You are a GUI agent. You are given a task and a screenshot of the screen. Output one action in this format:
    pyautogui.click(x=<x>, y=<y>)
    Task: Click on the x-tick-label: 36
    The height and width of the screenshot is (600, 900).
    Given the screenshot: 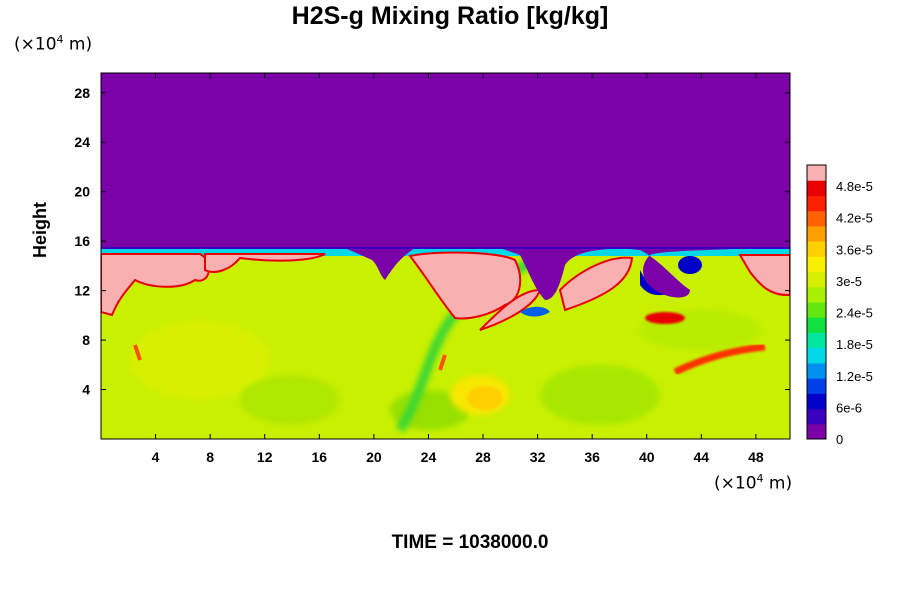 What is the action you would take?
    pyautogui.click(x=592, y=457)
    